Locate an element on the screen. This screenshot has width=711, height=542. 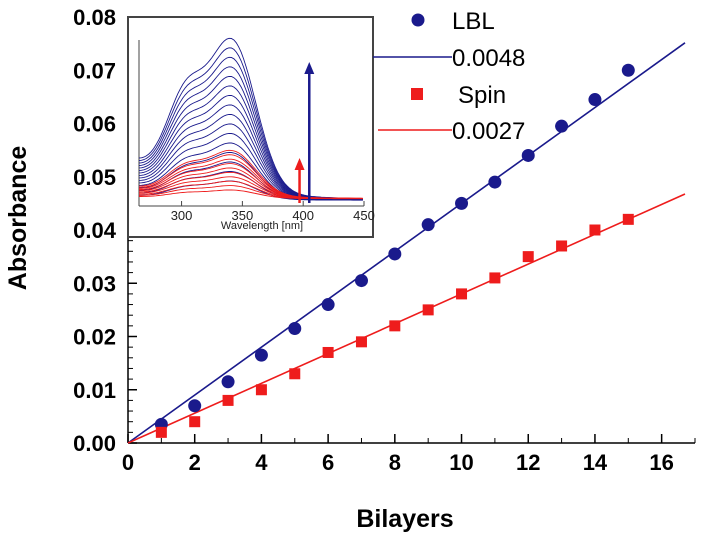
inset-x-tick-label: 450 is located at coordinates (364, 215).